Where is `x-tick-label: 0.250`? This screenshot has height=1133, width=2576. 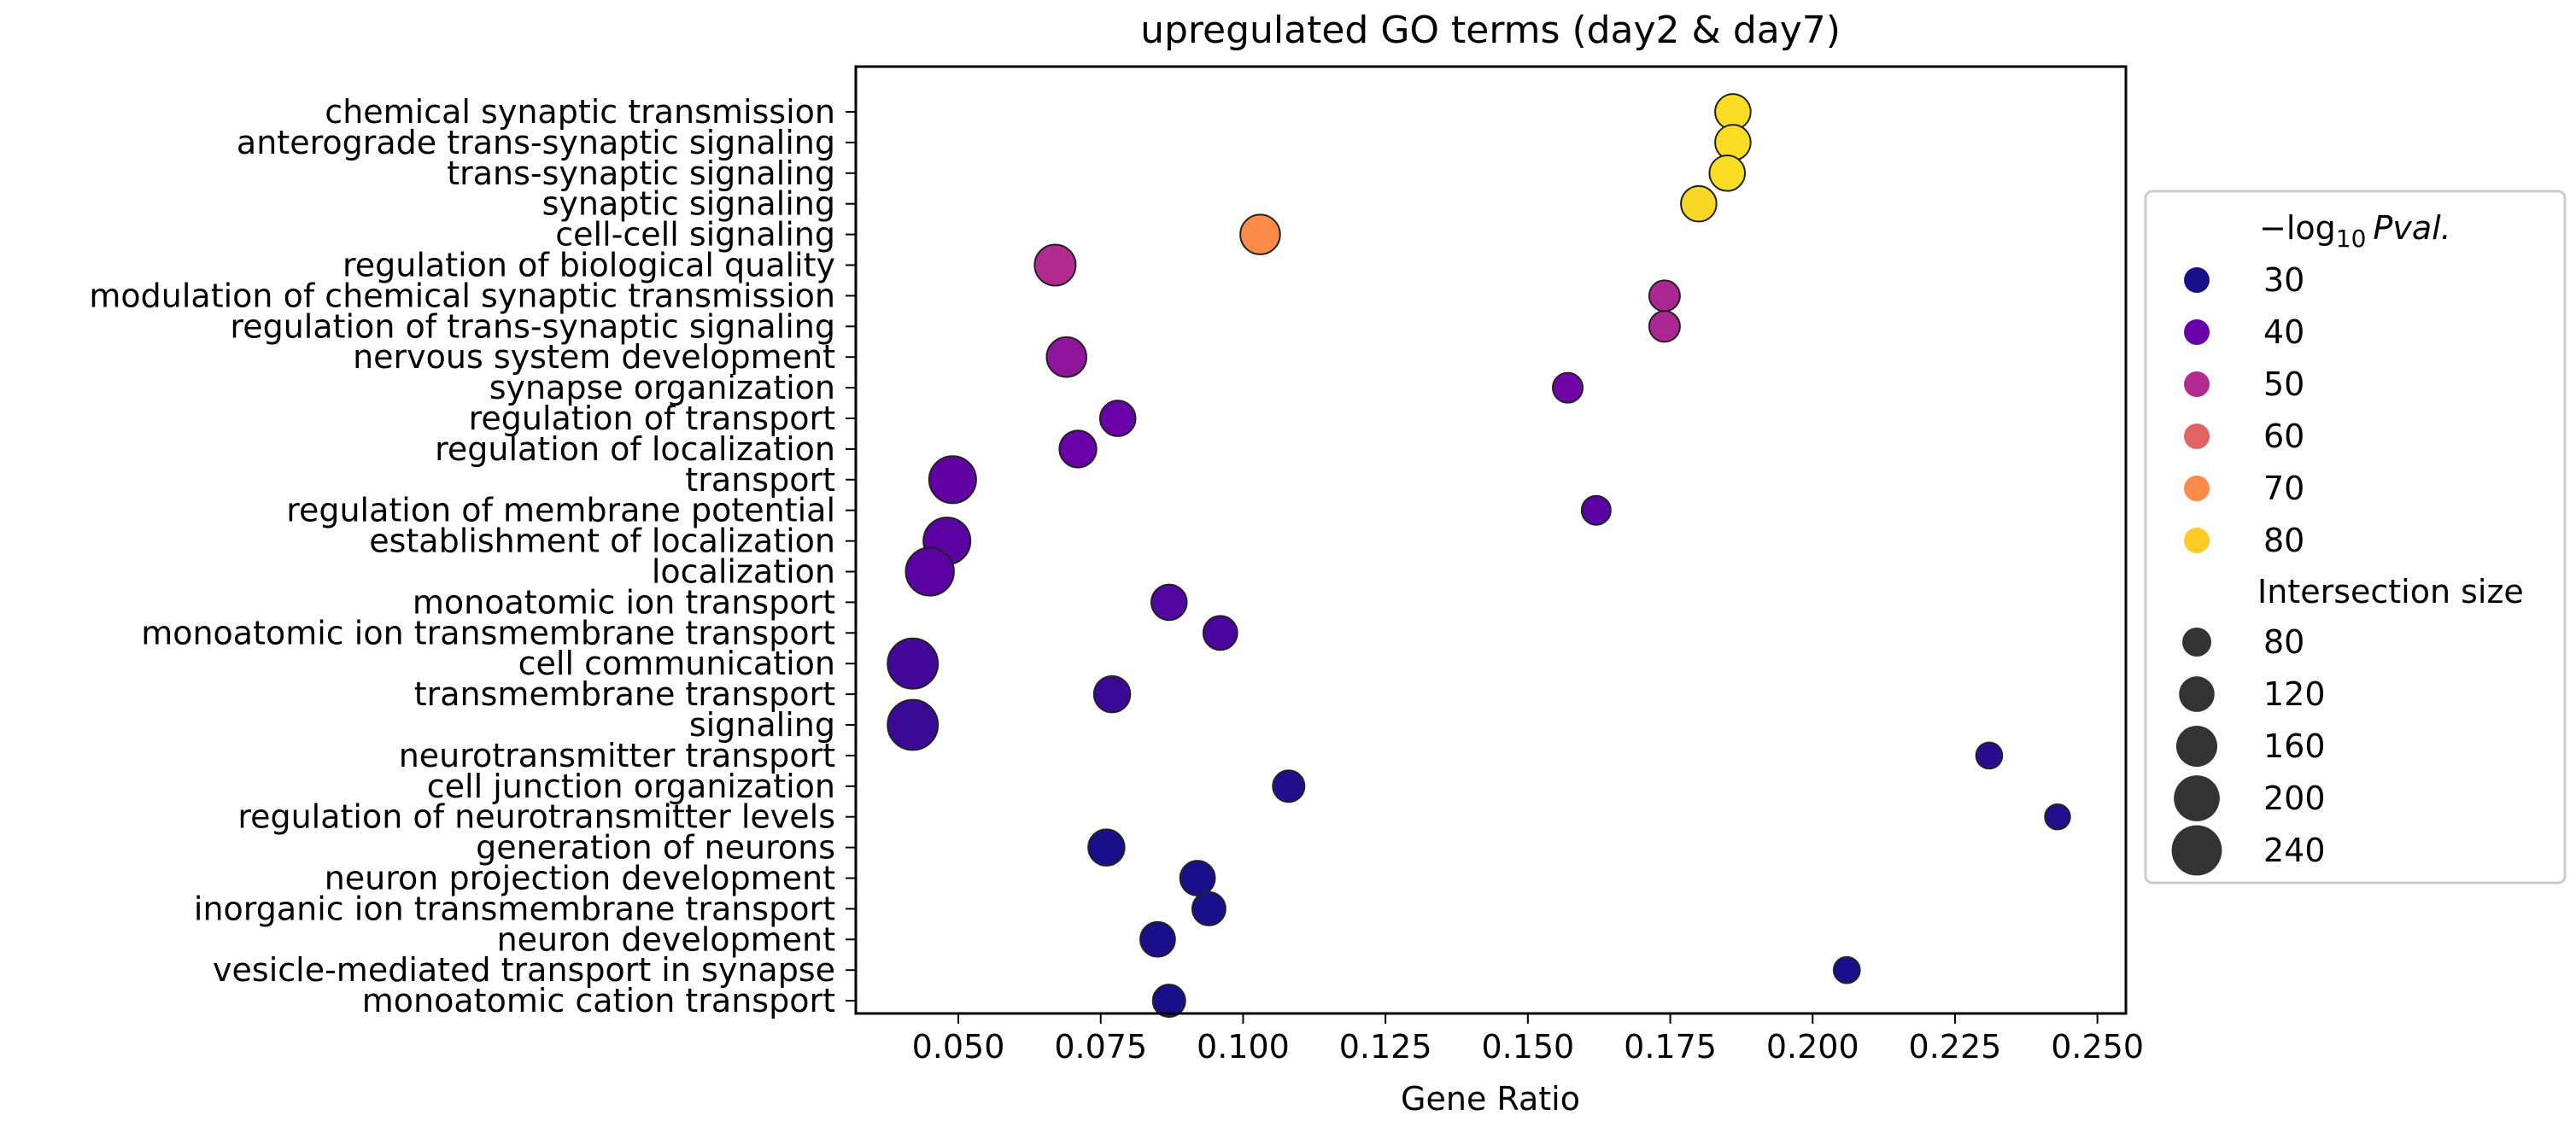
x-tick-label: 0.250 is located at coordinates (2097, 1047).